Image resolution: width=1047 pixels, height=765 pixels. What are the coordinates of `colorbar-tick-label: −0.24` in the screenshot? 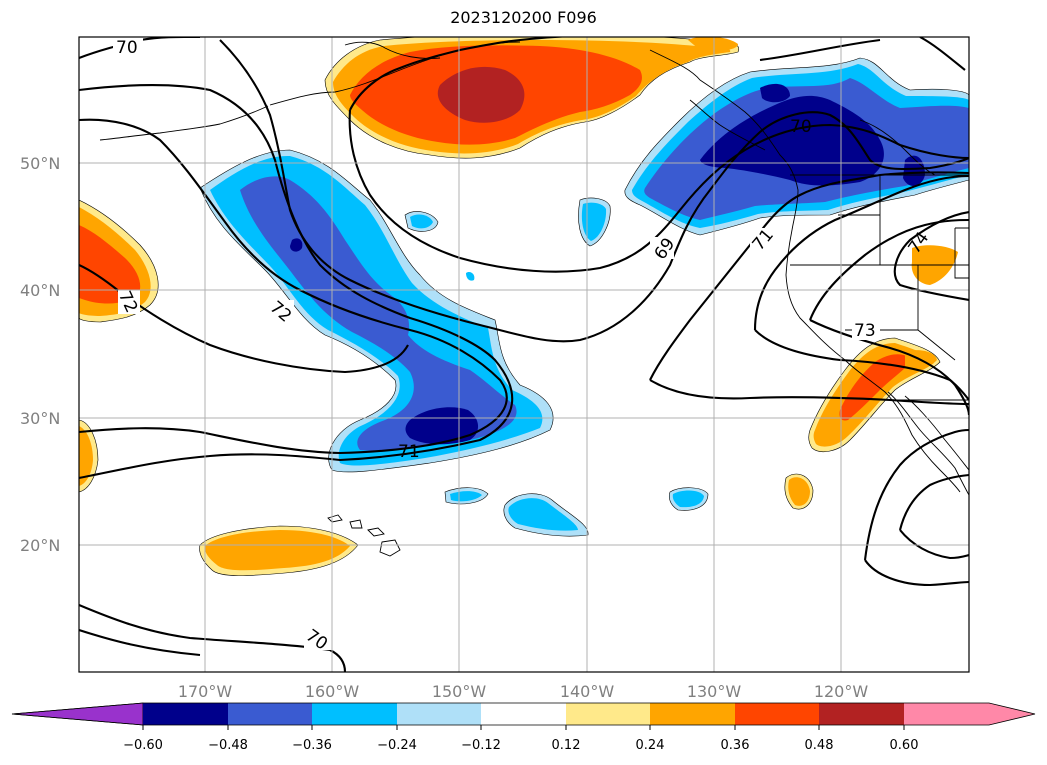 It's located at (397, 745).